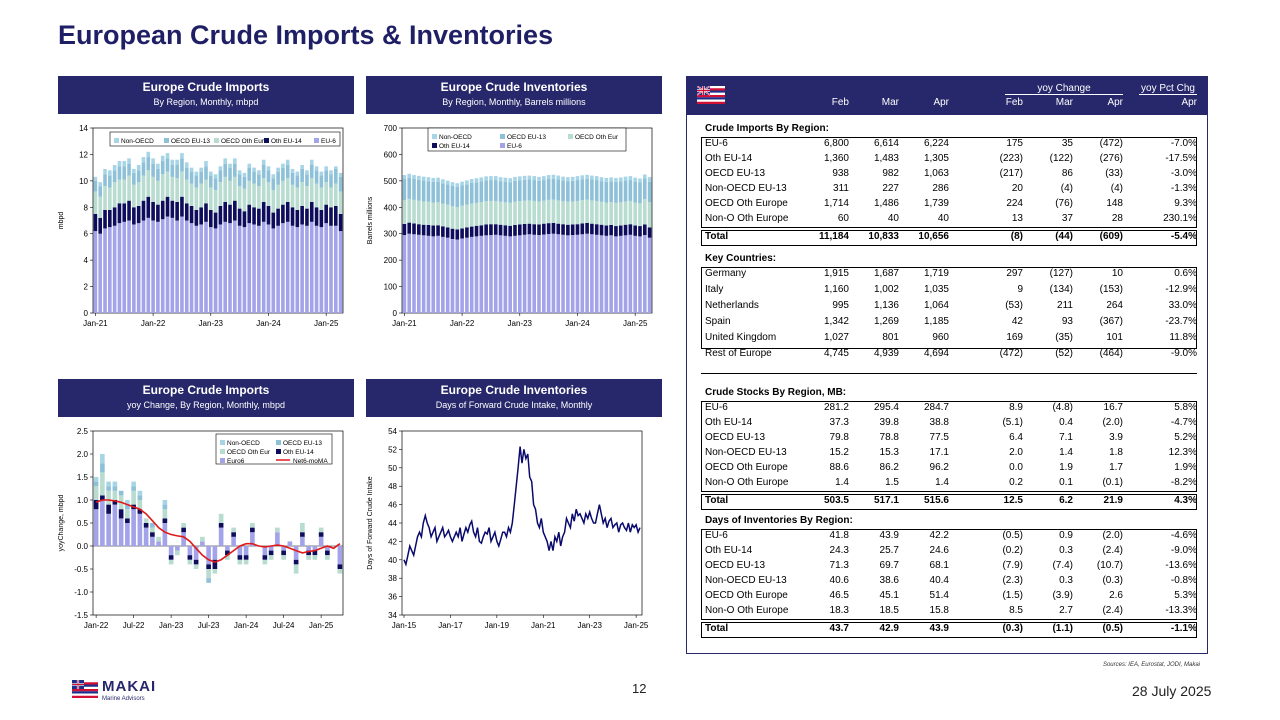 The image size is (1280, 720). What do you see at coordinates (939, 422) in the screenshot?
I see `cell-value: 38.8` at bounding box center [939, 422].